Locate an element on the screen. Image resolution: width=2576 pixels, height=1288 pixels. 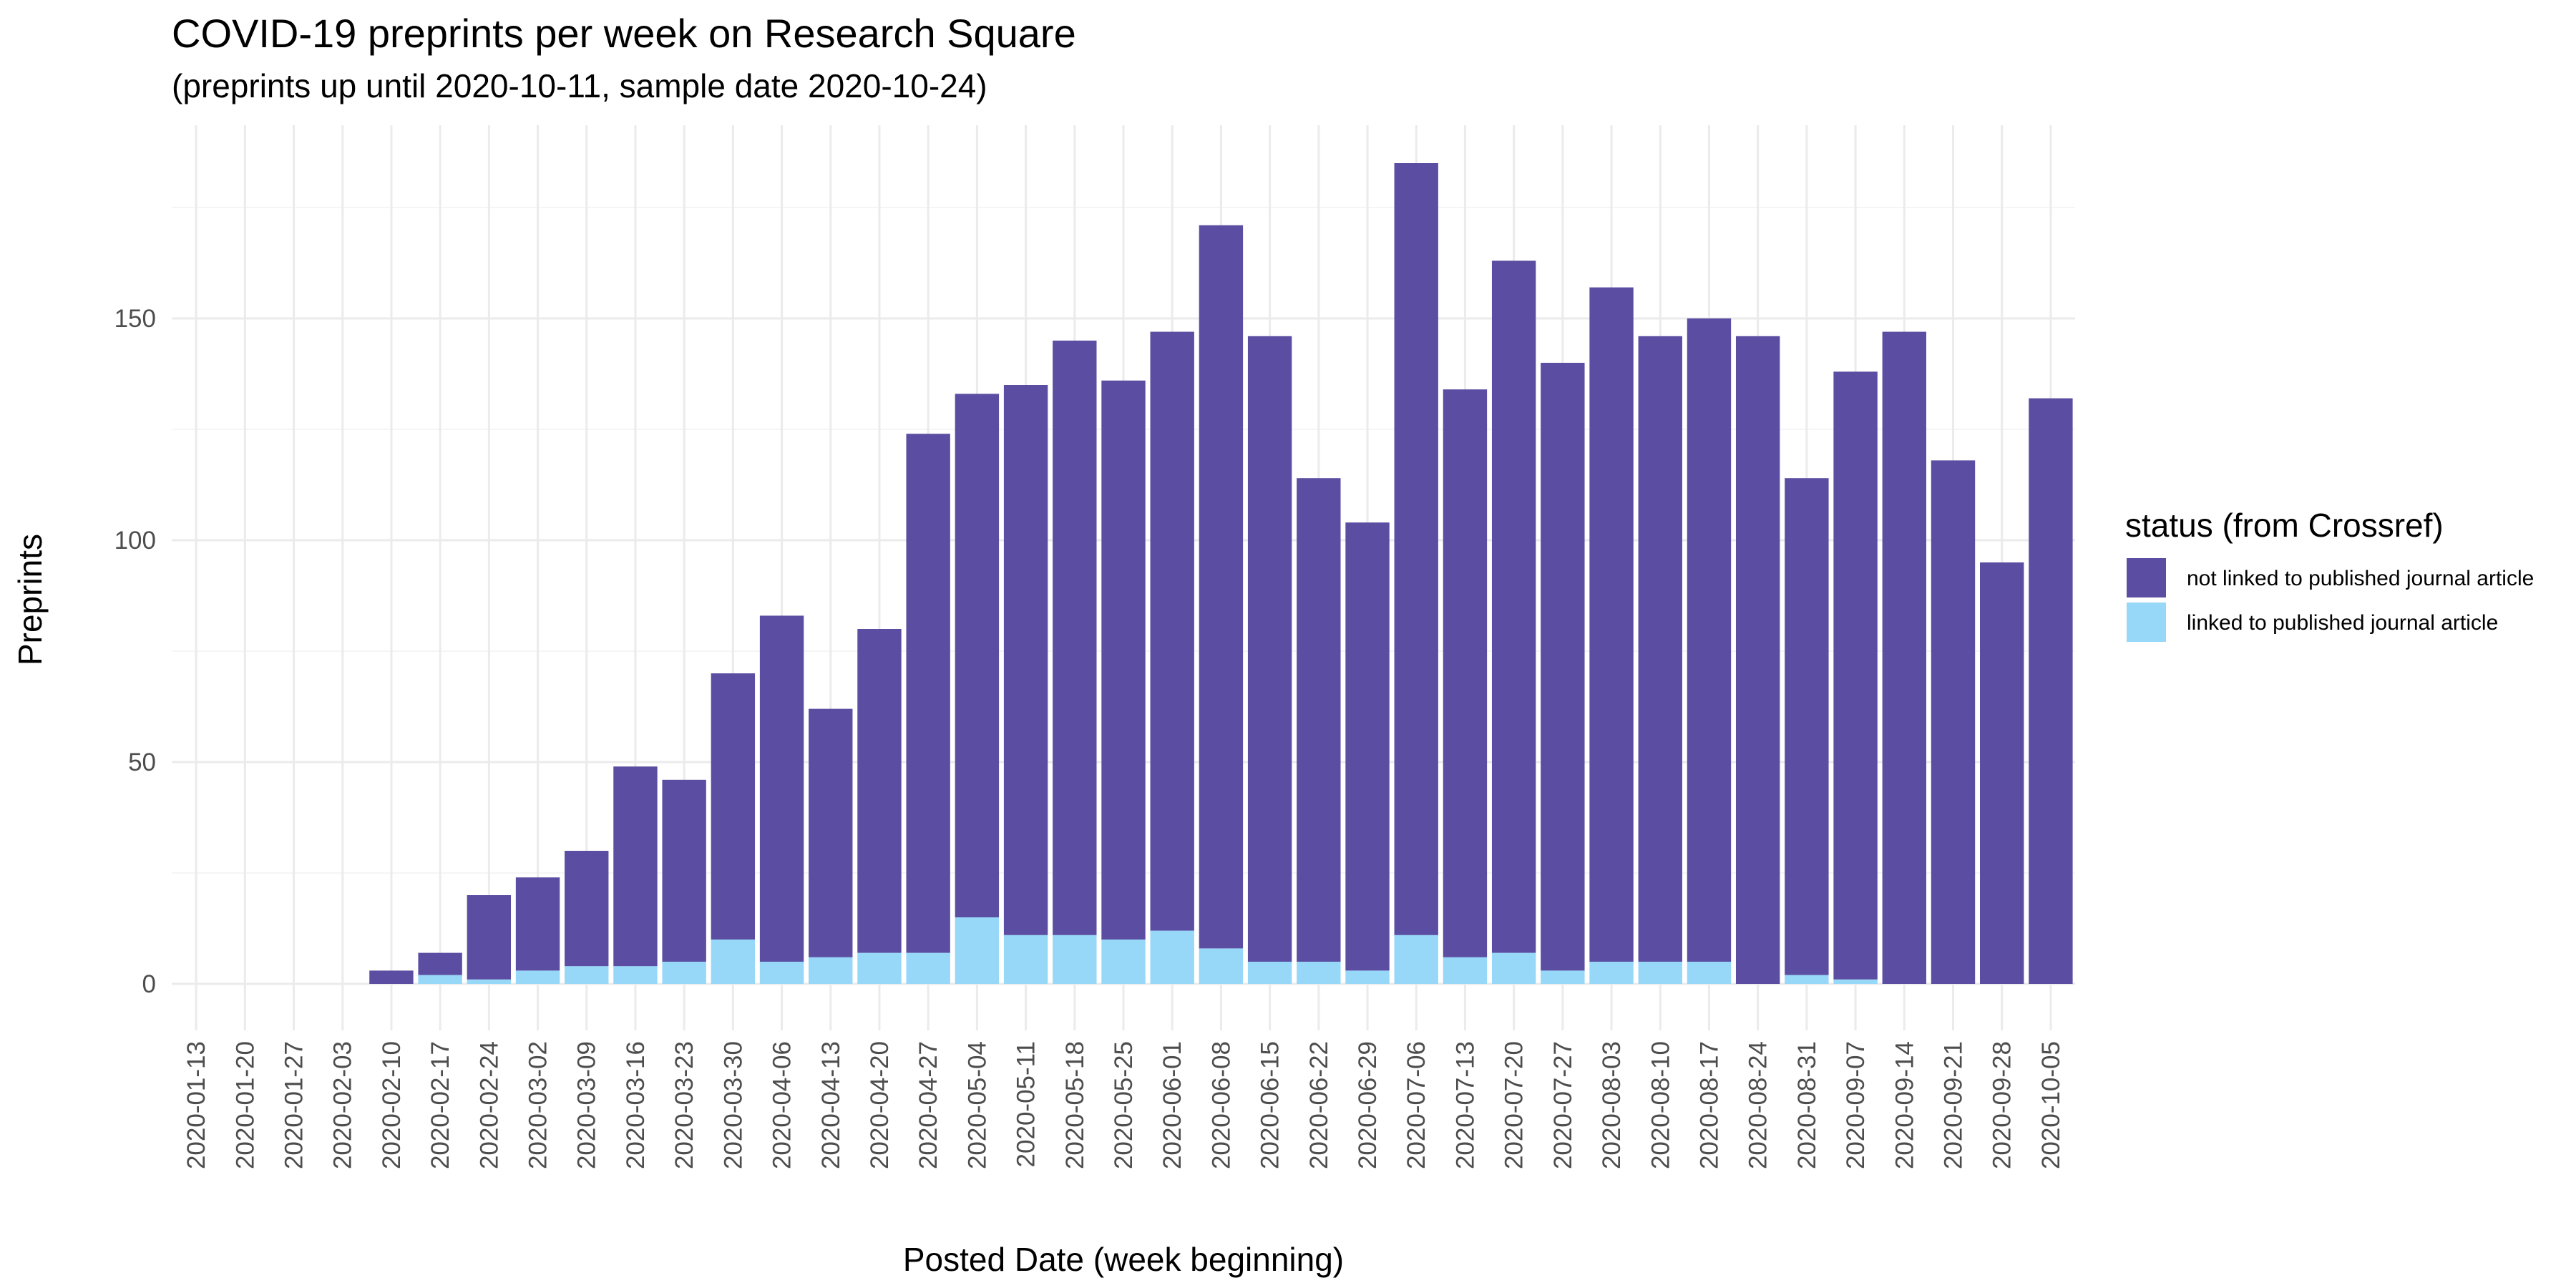
x-tick-label: 2020-06-29 is located at coordinates (1368, 1105).